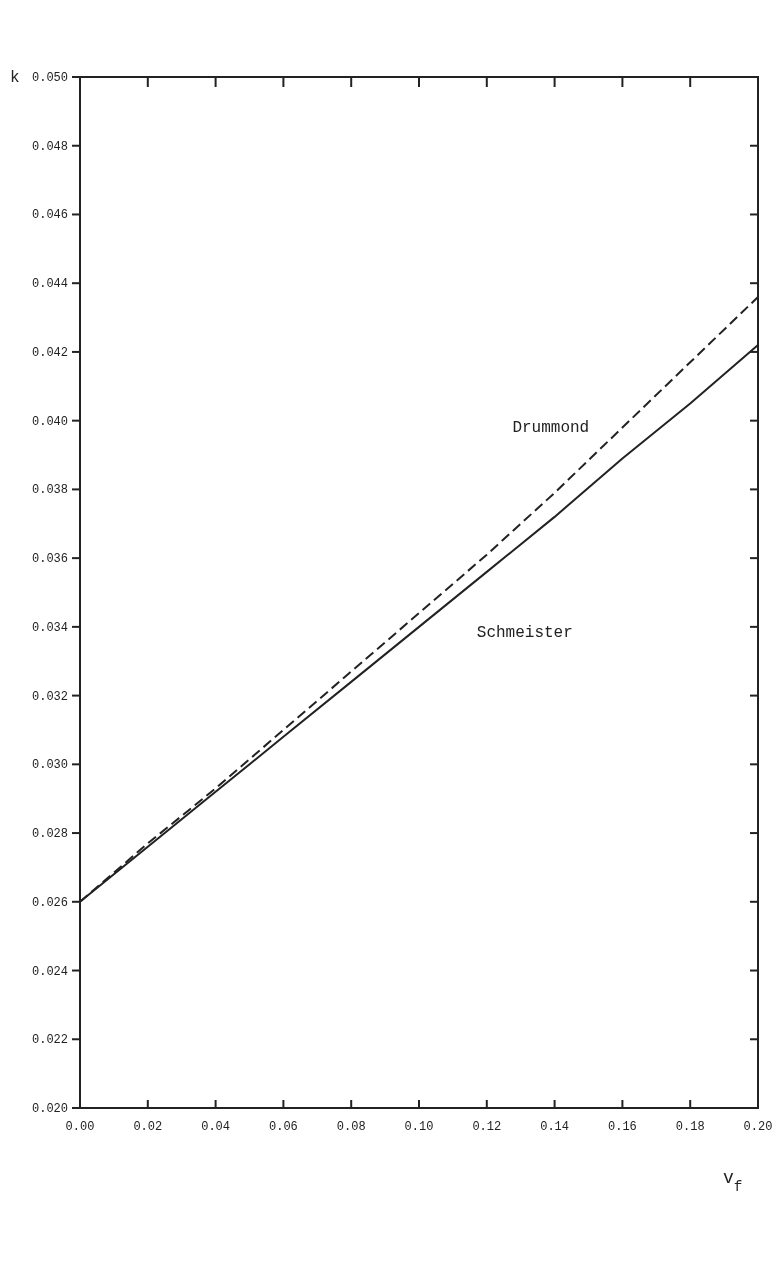 This screenshot has width=782, height=1286. I want to click on y-tick-label: 0.022, so click(49, 1040).